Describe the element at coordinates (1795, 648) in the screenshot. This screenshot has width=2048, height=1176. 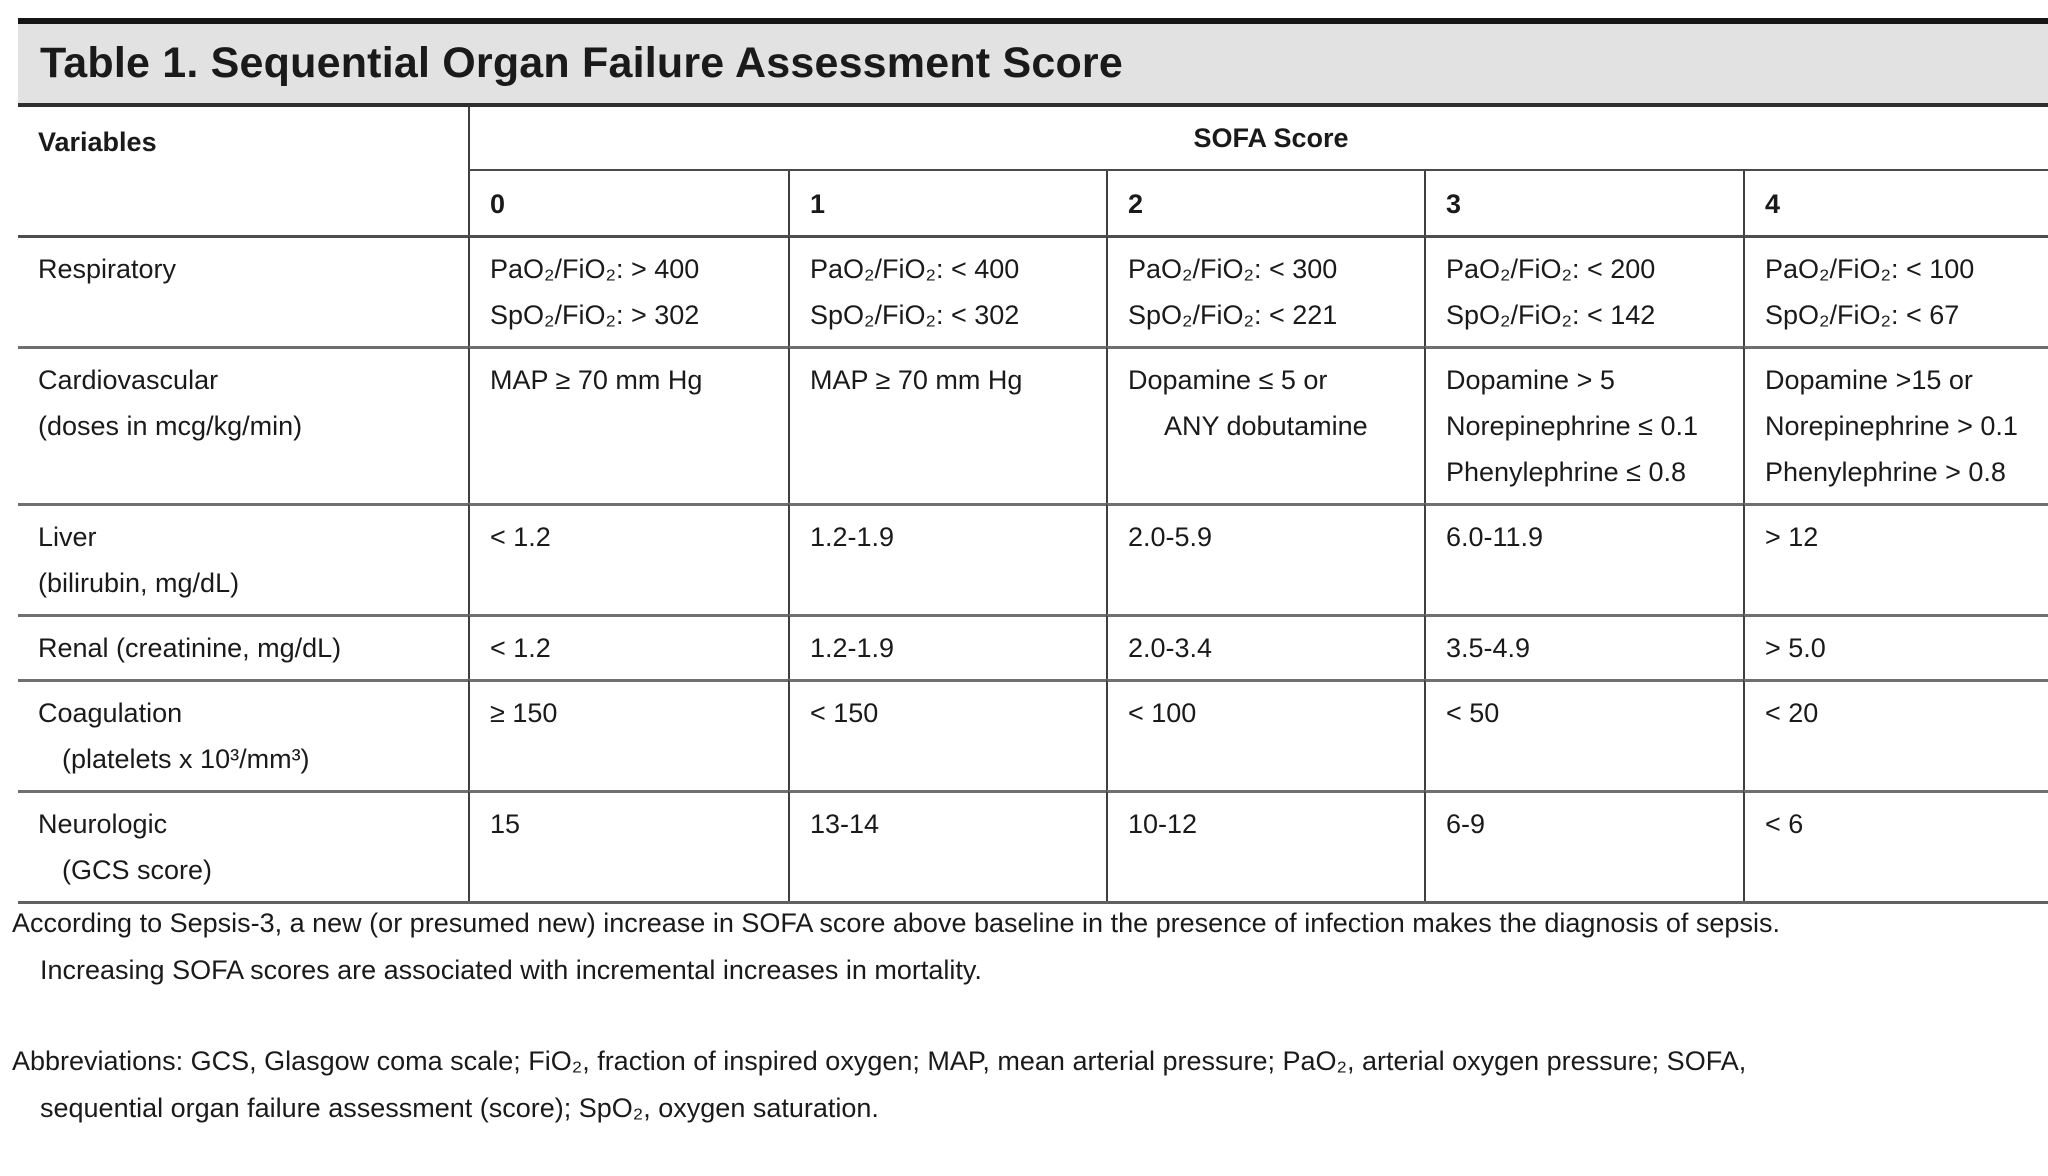
I see `cell-line: > 5.0` at that location.